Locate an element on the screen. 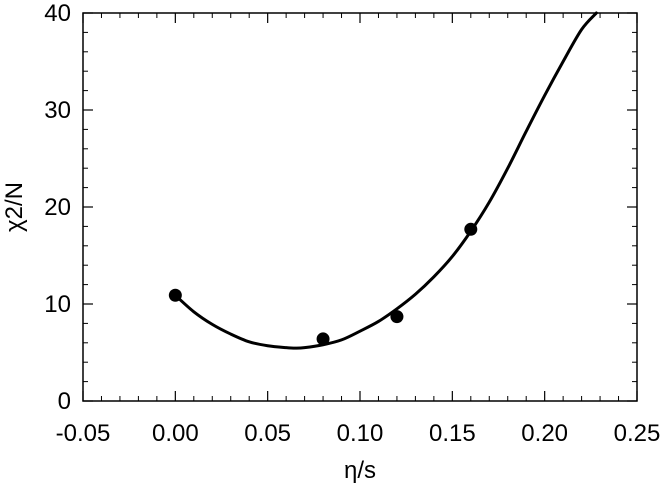 The width and height of the screenshot is (663, 495). y-tick-label: 30 is located at coordinates (57, 110).